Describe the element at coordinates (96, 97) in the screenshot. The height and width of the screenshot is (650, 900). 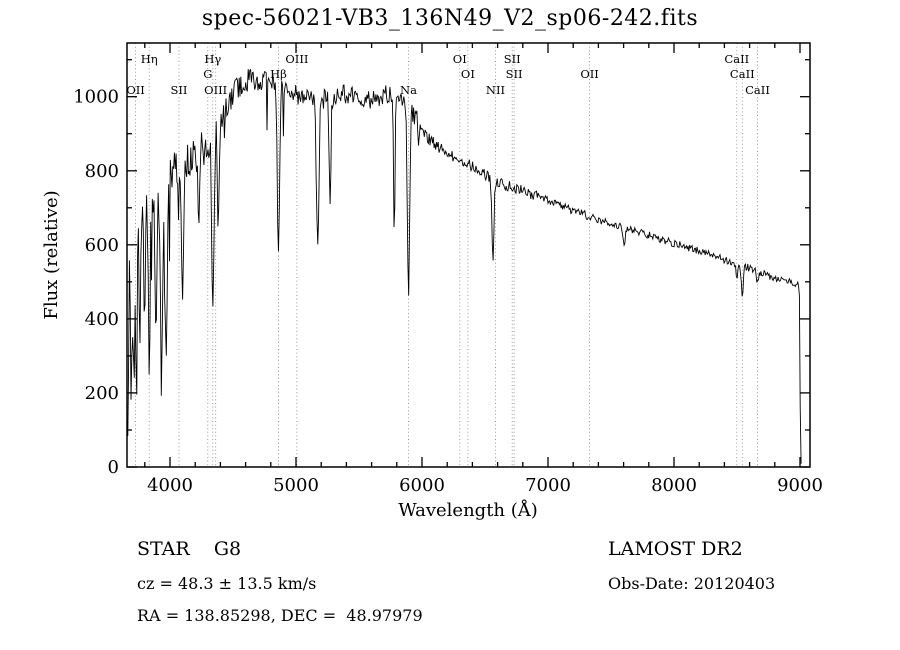
I see `y-tick-label: 1000` at that location.